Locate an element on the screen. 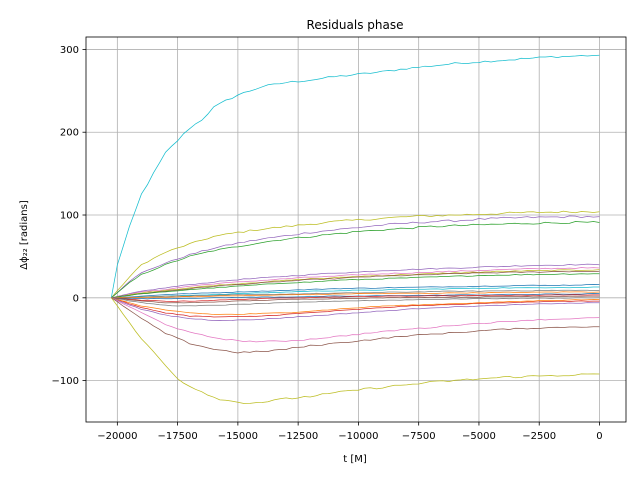 This screenshot has height=480, width=640. x-tick-label: −20000 is located at coordinates (117, 436).